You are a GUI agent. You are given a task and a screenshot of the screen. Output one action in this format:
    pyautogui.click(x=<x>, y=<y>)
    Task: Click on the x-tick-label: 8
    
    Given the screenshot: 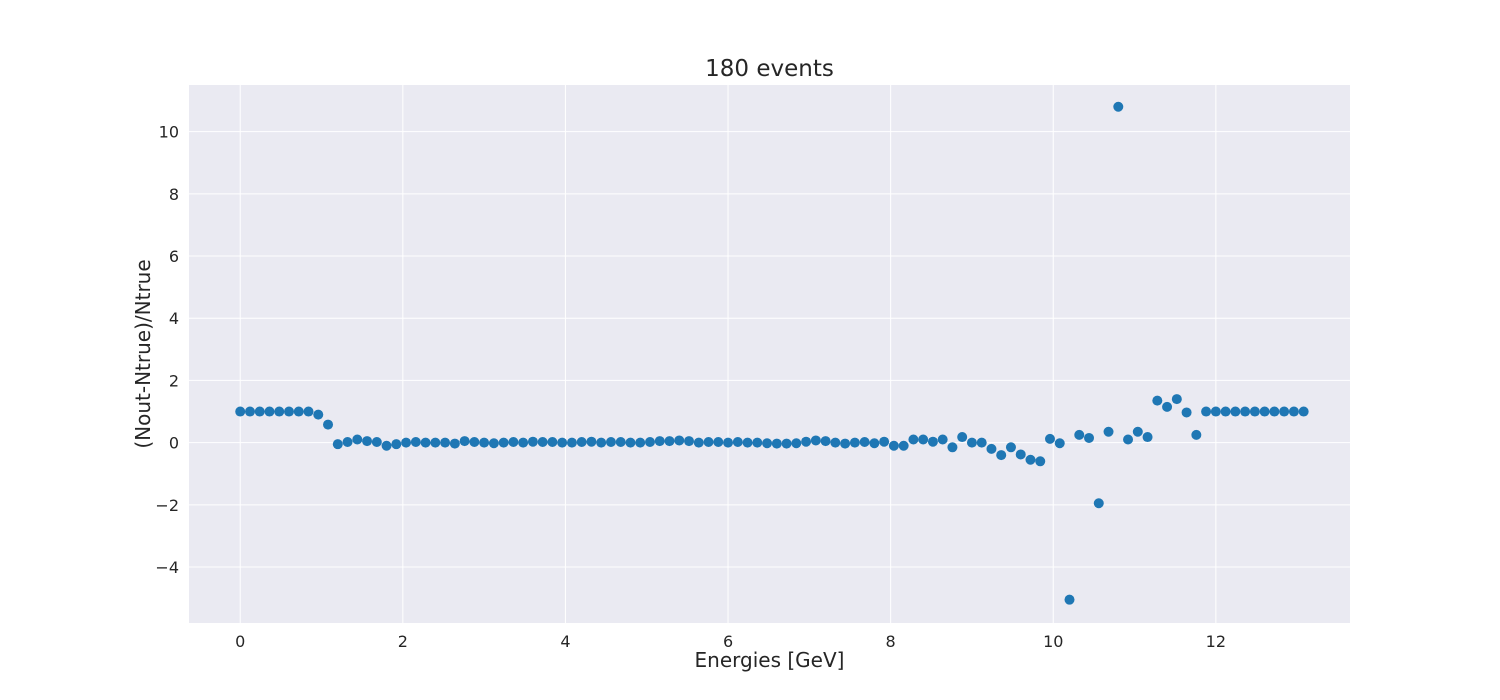 What is the action you would take?
    pyautogui.click(x=891, y=641)
    